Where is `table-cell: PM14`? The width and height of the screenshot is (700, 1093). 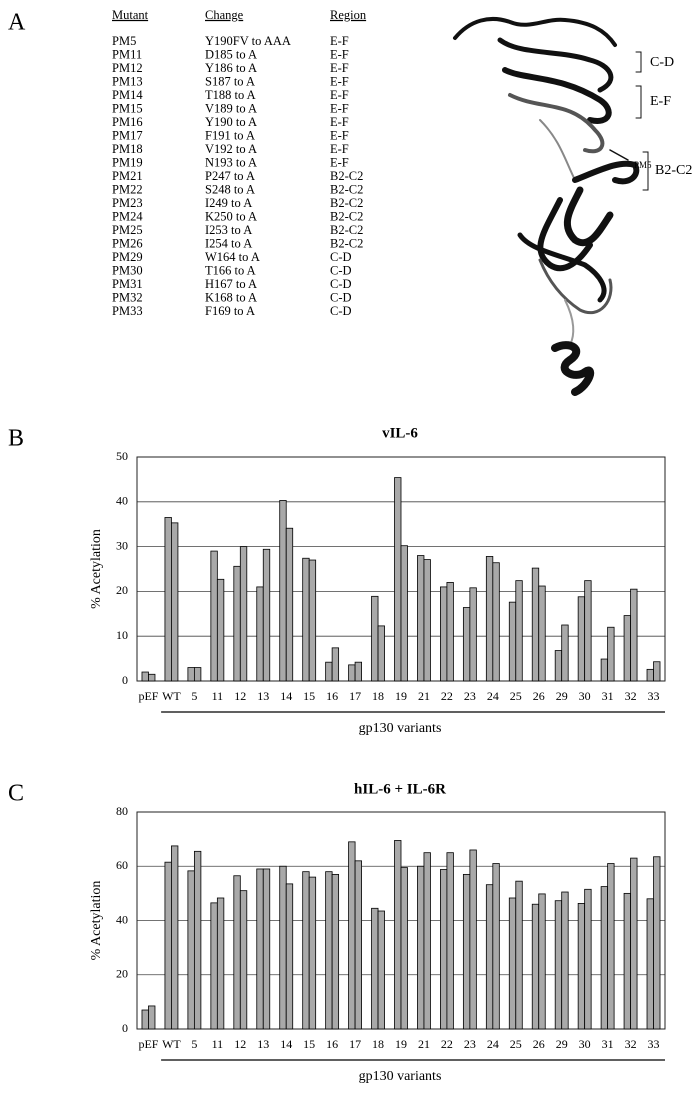 table-cell: PM14 is located at coordinates (127, 95).